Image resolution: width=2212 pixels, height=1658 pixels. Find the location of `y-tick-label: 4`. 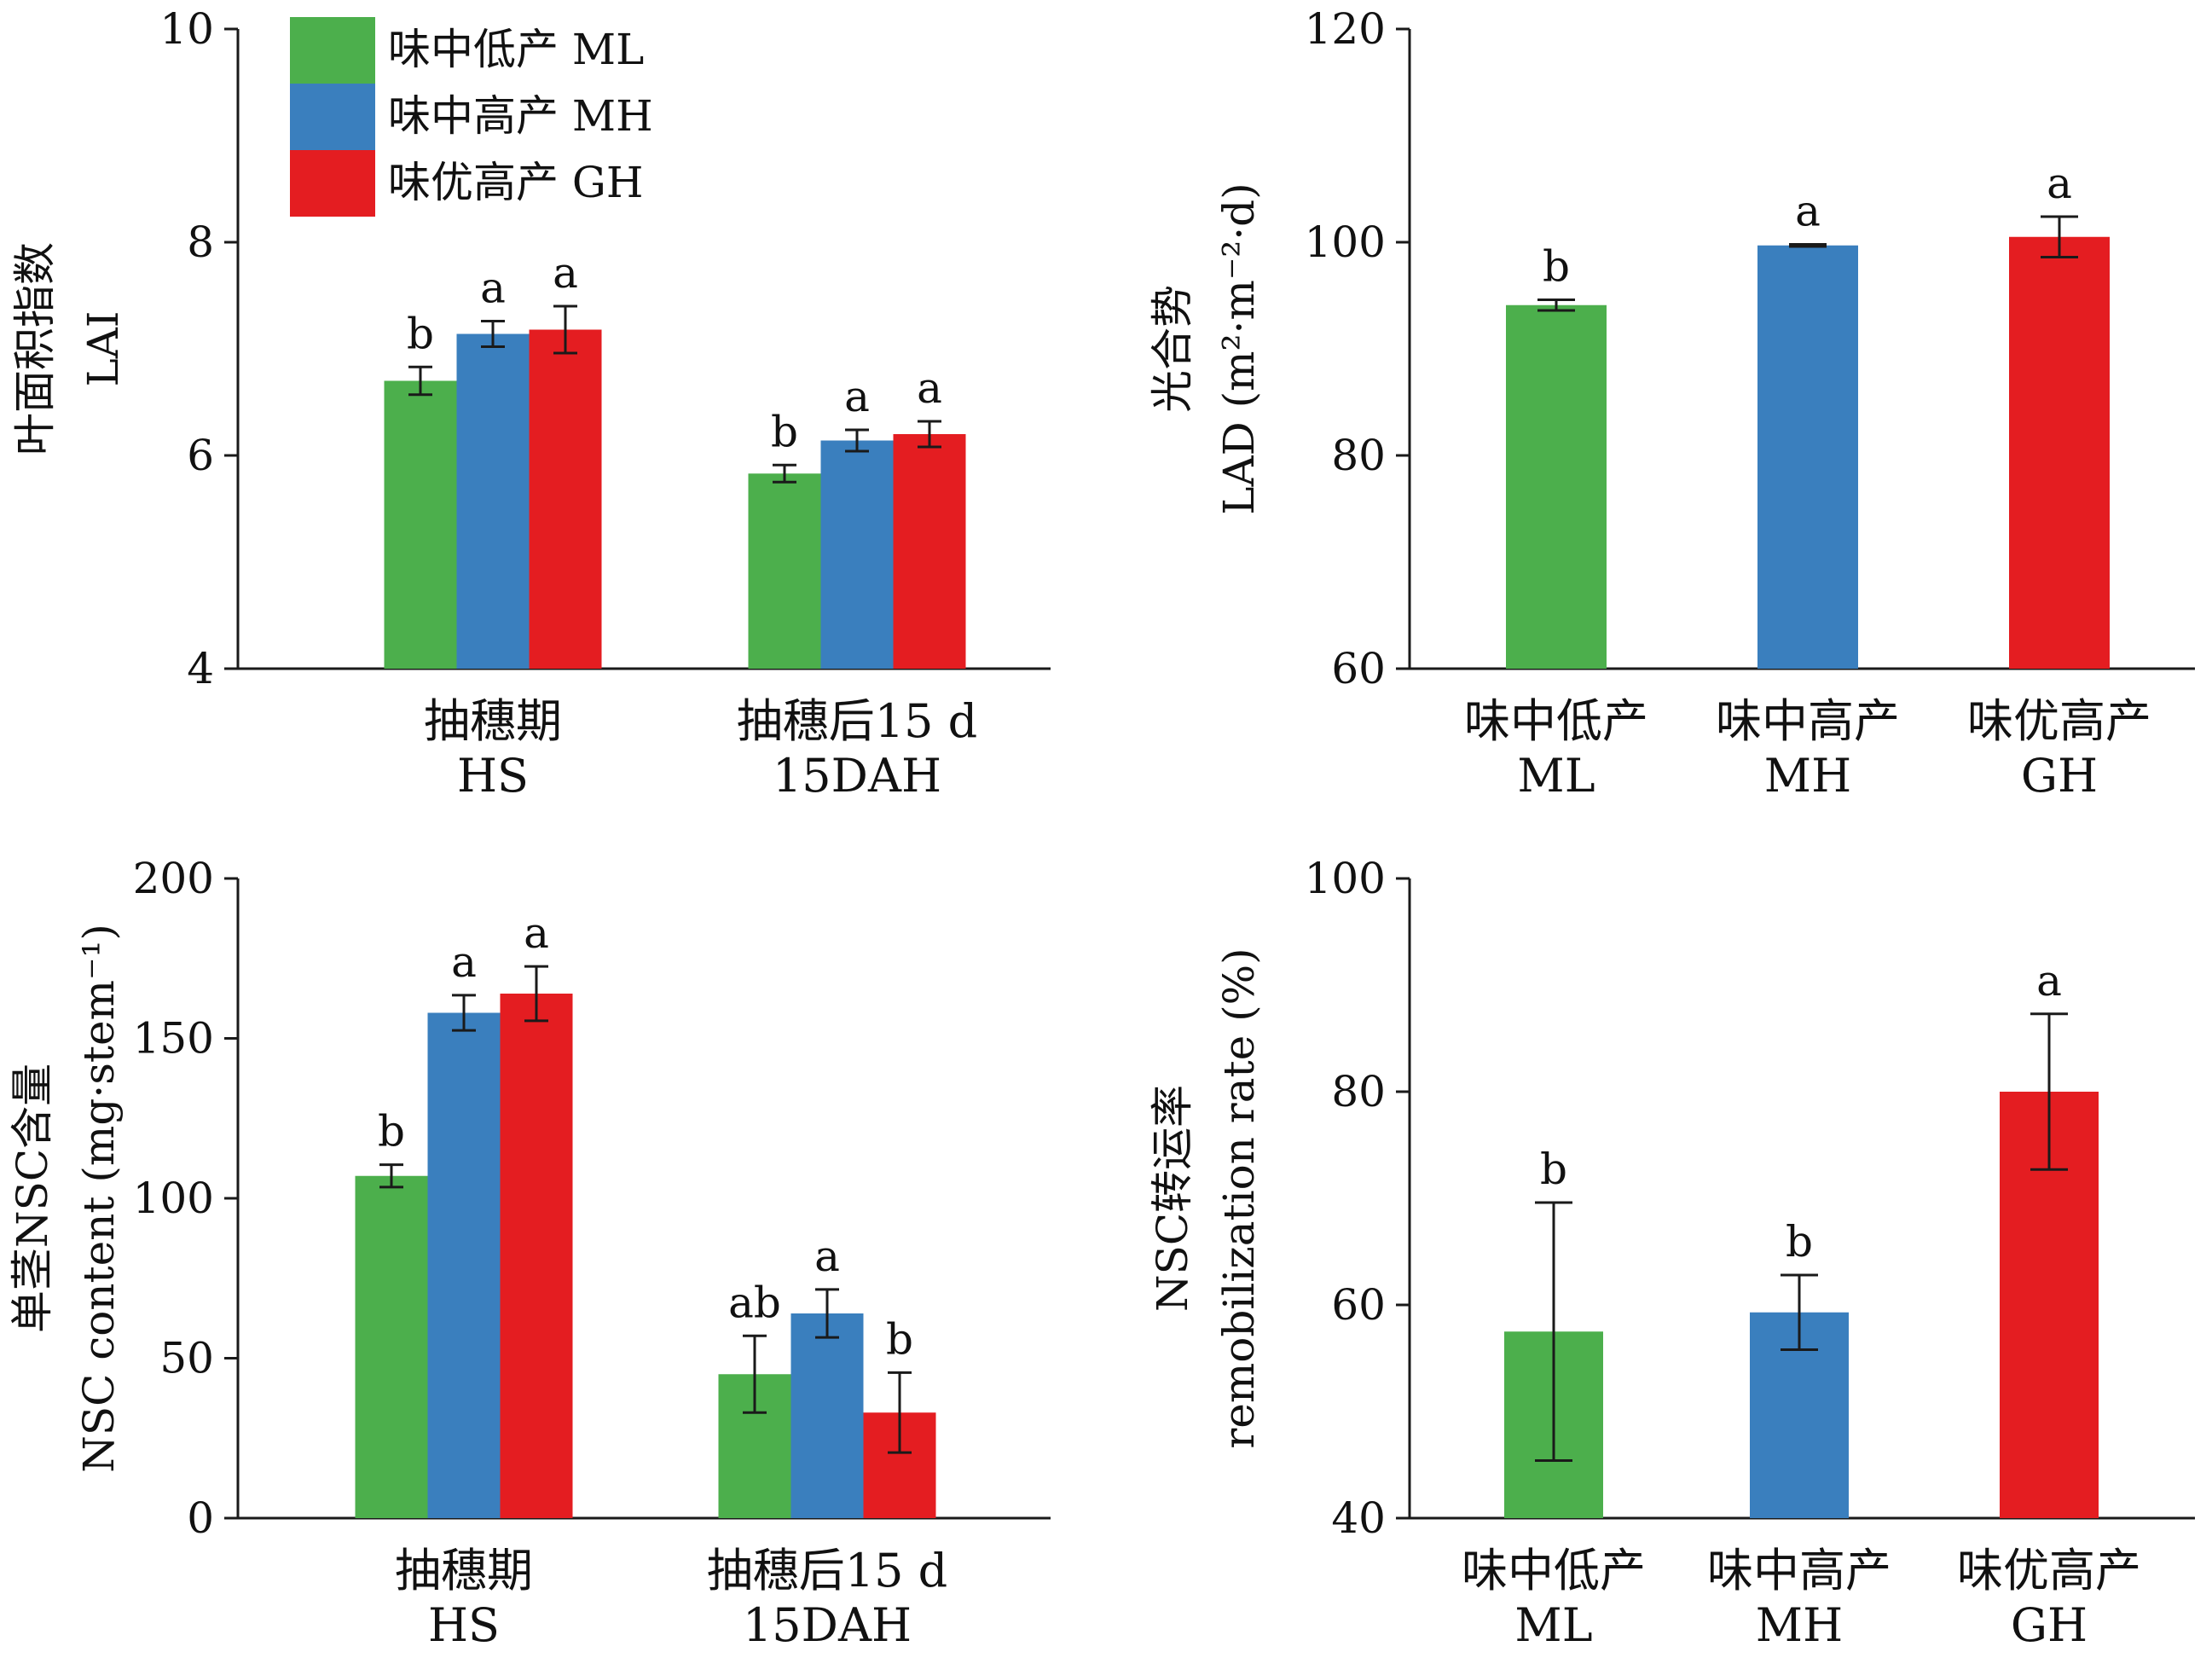

y-tick-label: 4 is located at coordinates (200, 668).